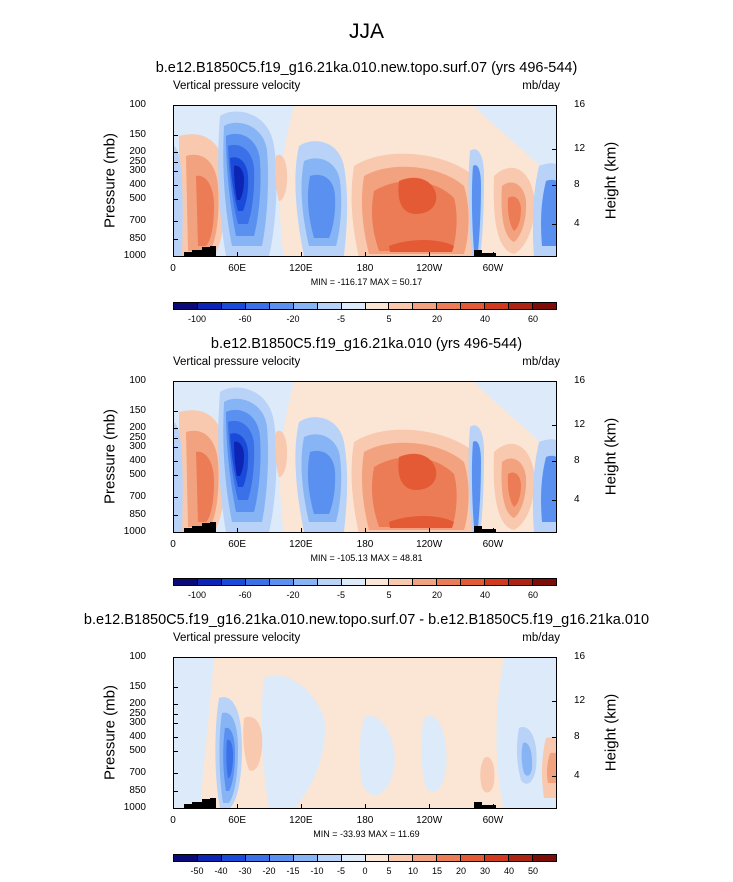  I want to click on colorbar-label: 10, so click(413, 871).